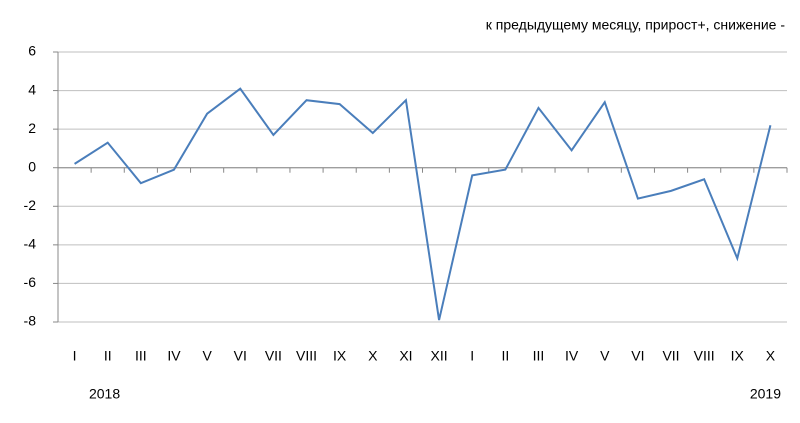 The height and width of the screenshot is (423, 800). I want to click on y-tick-label: -8, so click(30, 321).